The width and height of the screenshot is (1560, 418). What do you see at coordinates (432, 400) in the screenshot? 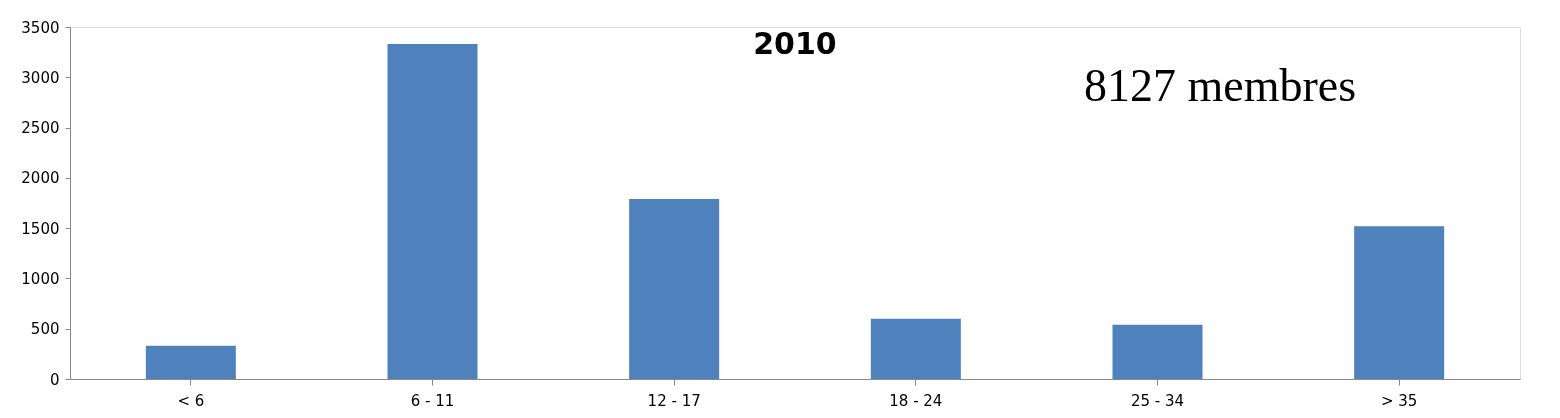
I see `x-tick-label: 6 - 11` at bounding box center [432, 400].